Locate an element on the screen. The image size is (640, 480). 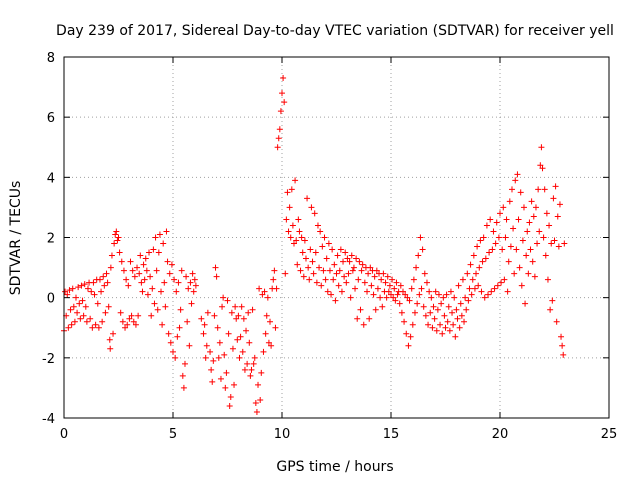
y-tick-label: -4 is located at coordinates (48, 419).